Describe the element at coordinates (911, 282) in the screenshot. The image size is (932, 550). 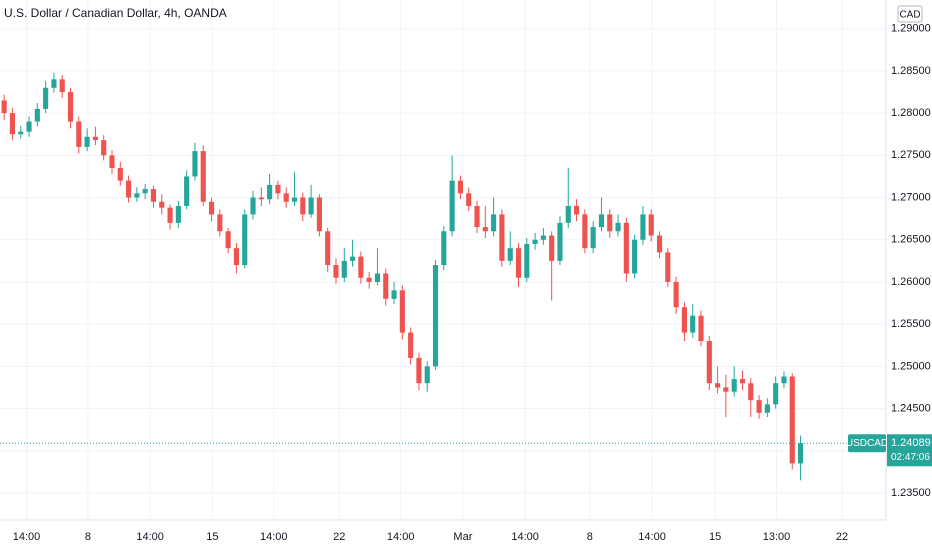
I see `y-tick-label: 1.26000` at that location.